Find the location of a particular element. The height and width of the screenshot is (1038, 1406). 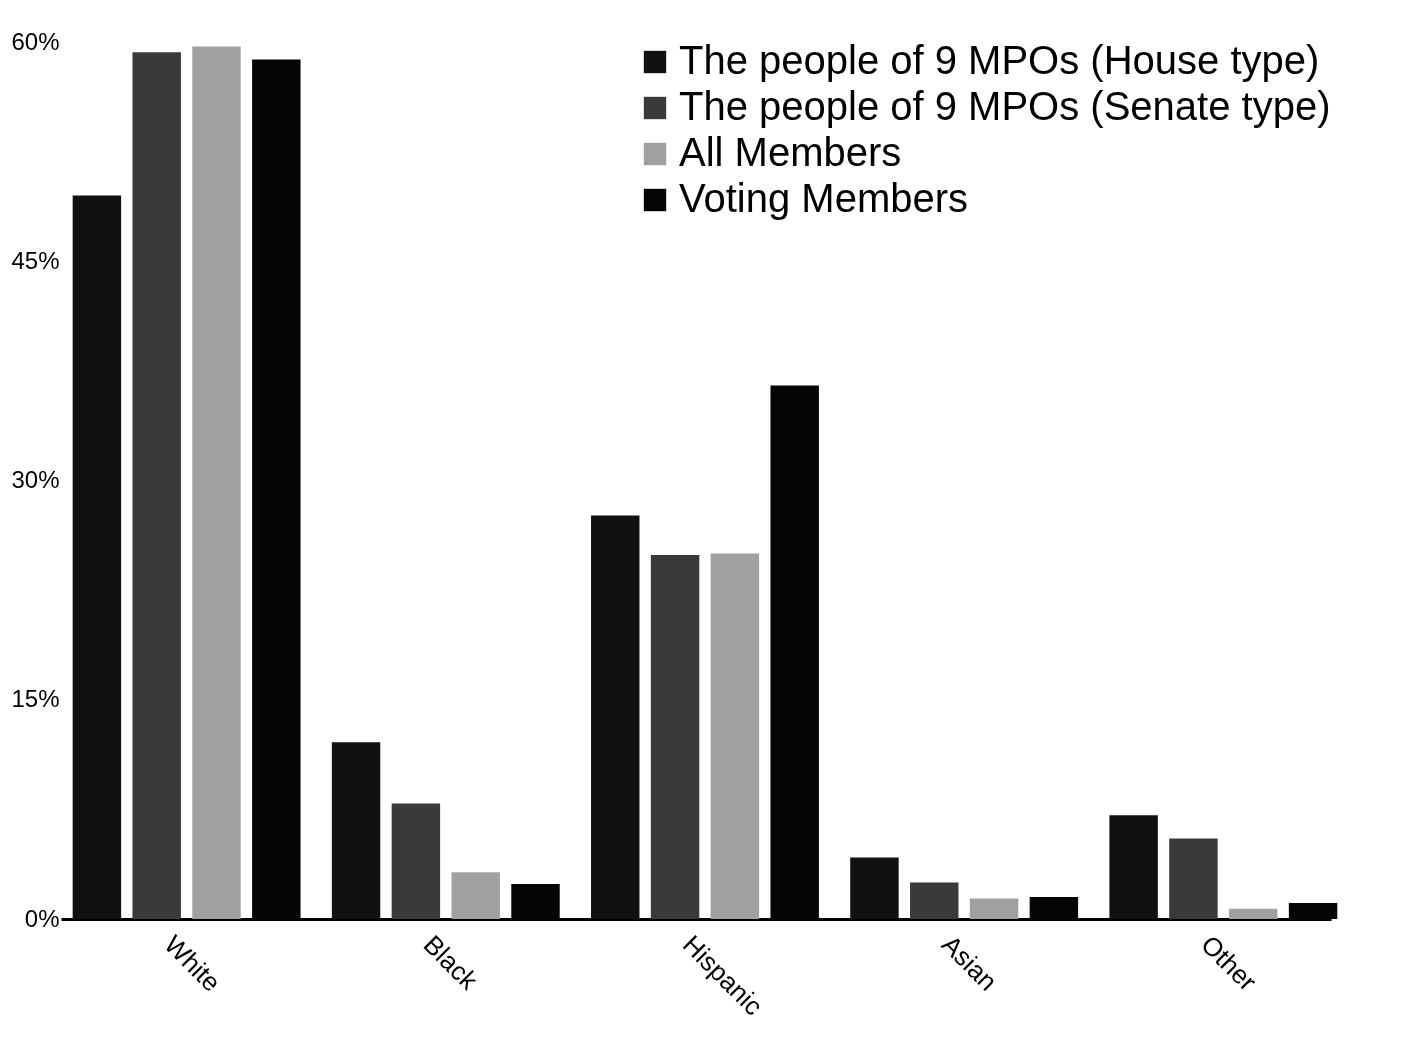

y-tick-label: 15% is located at coordinates (35, 699).